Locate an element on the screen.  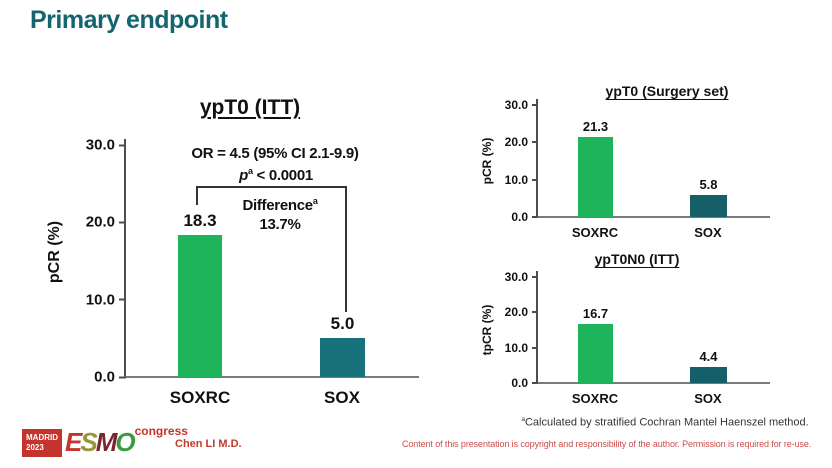
bar-column-soxrc: 21.3 is located at coordinates (595, 161).